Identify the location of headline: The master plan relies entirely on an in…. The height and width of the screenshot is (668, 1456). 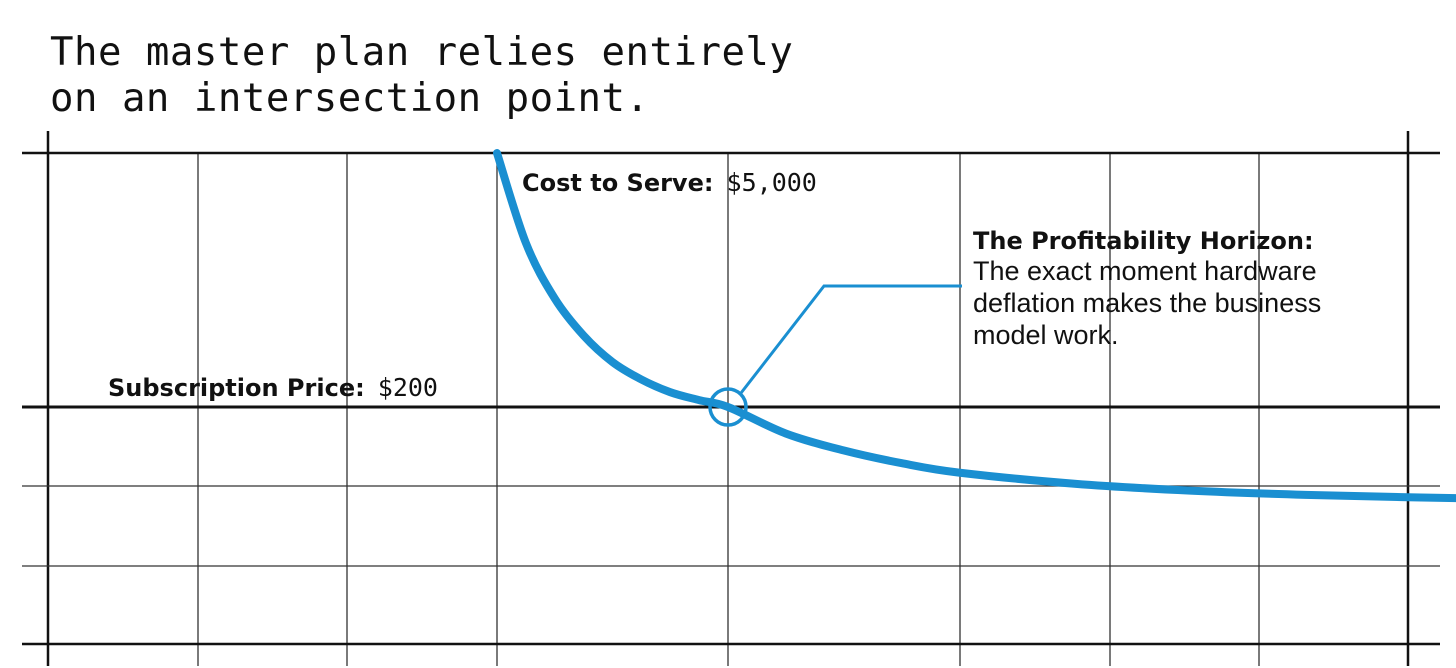
(422, 75).